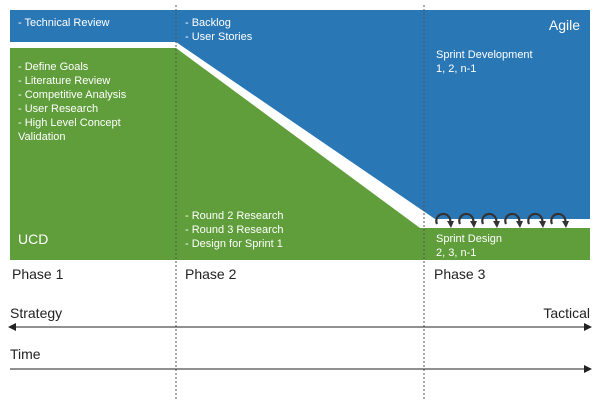  I want to click on phase-2-label: Phase 2, so click(211, 274).